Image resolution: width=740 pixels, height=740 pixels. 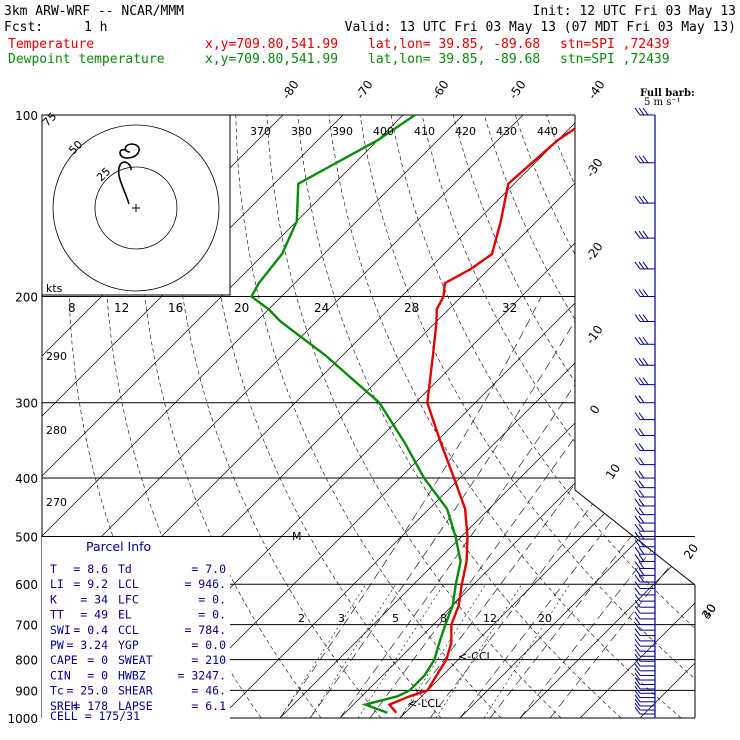 I want to click on parcel-key-2: SHEAR, so click(x=135, y=691).